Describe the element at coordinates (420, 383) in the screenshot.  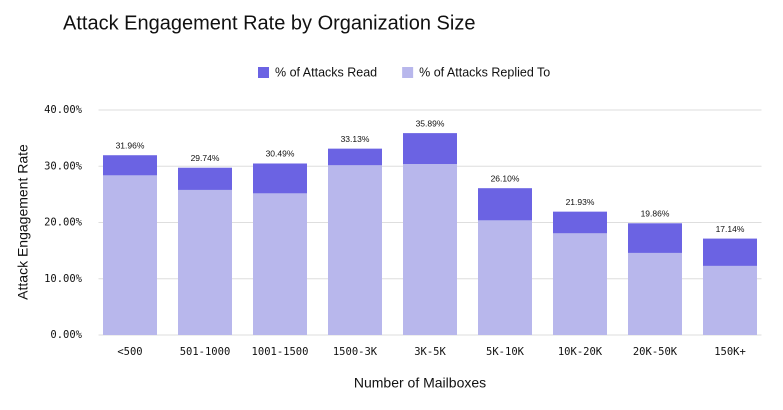
I see `x-axis-label: Number of Mailboxes` at that location.